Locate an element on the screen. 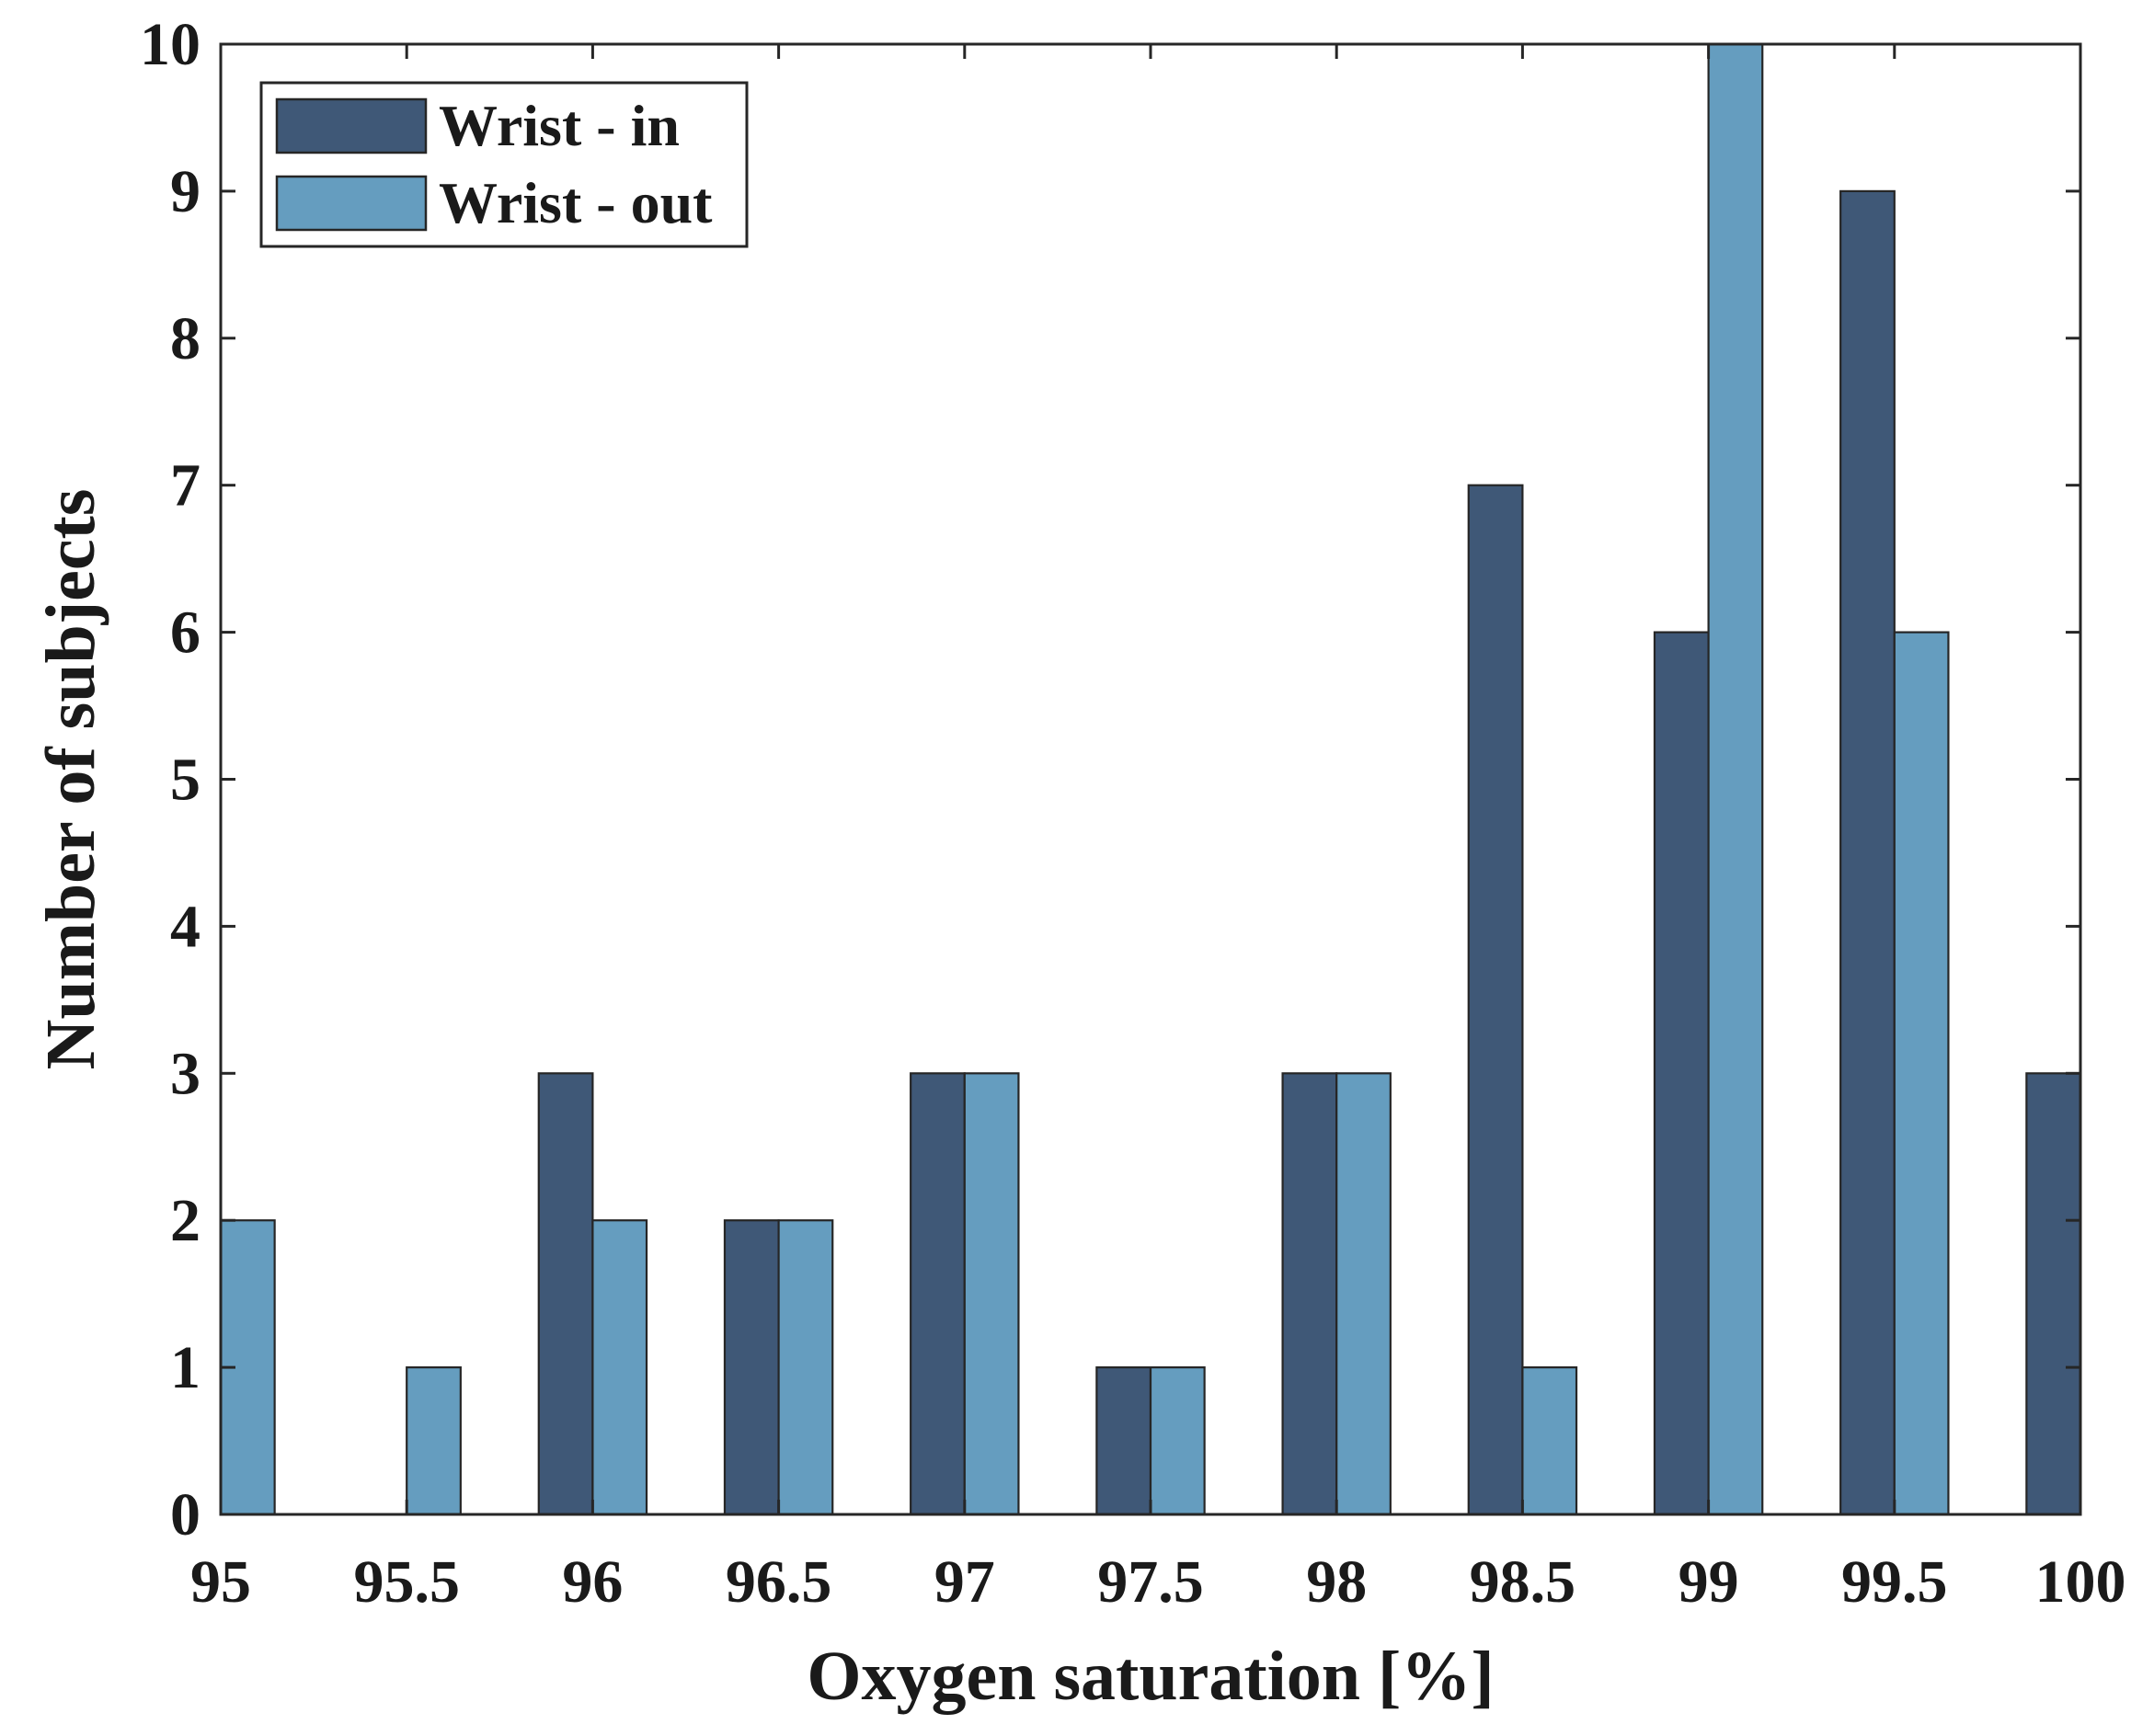  bar-wrist-in-99.5 is located at coordinates (1867, 852).